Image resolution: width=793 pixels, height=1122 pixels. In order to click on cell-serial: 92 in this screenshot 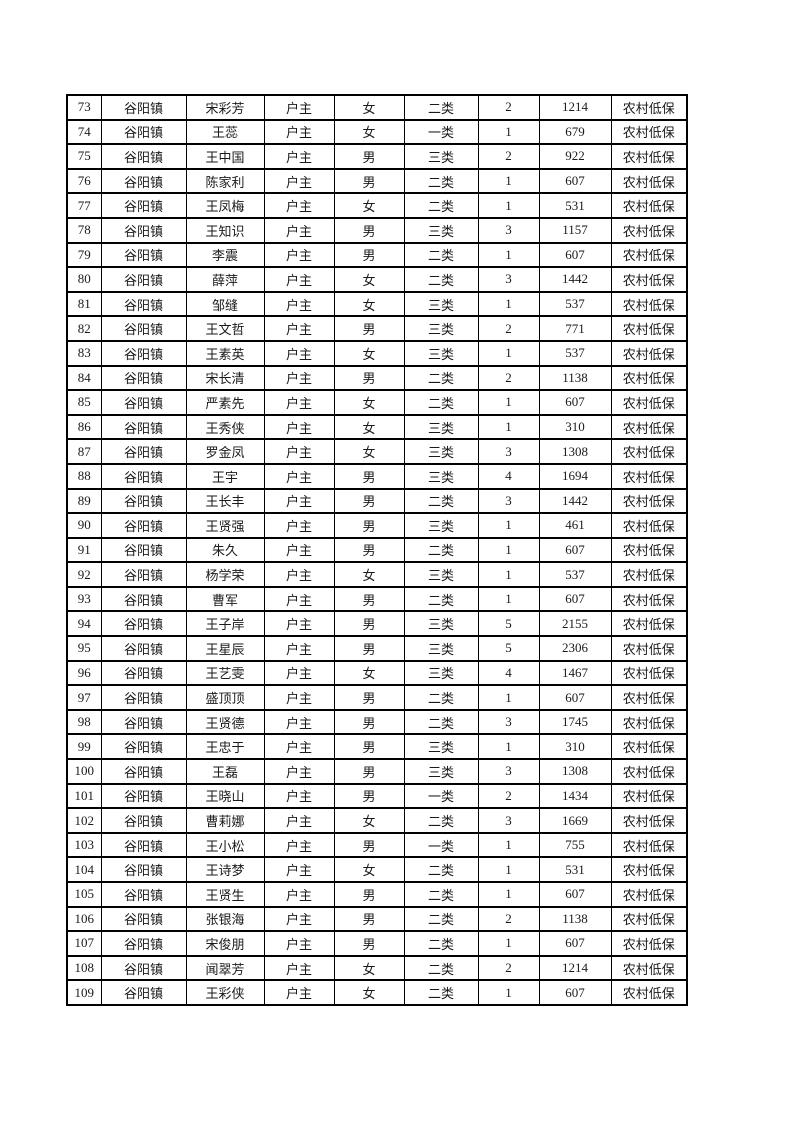, I will do `click(84, 574)`.